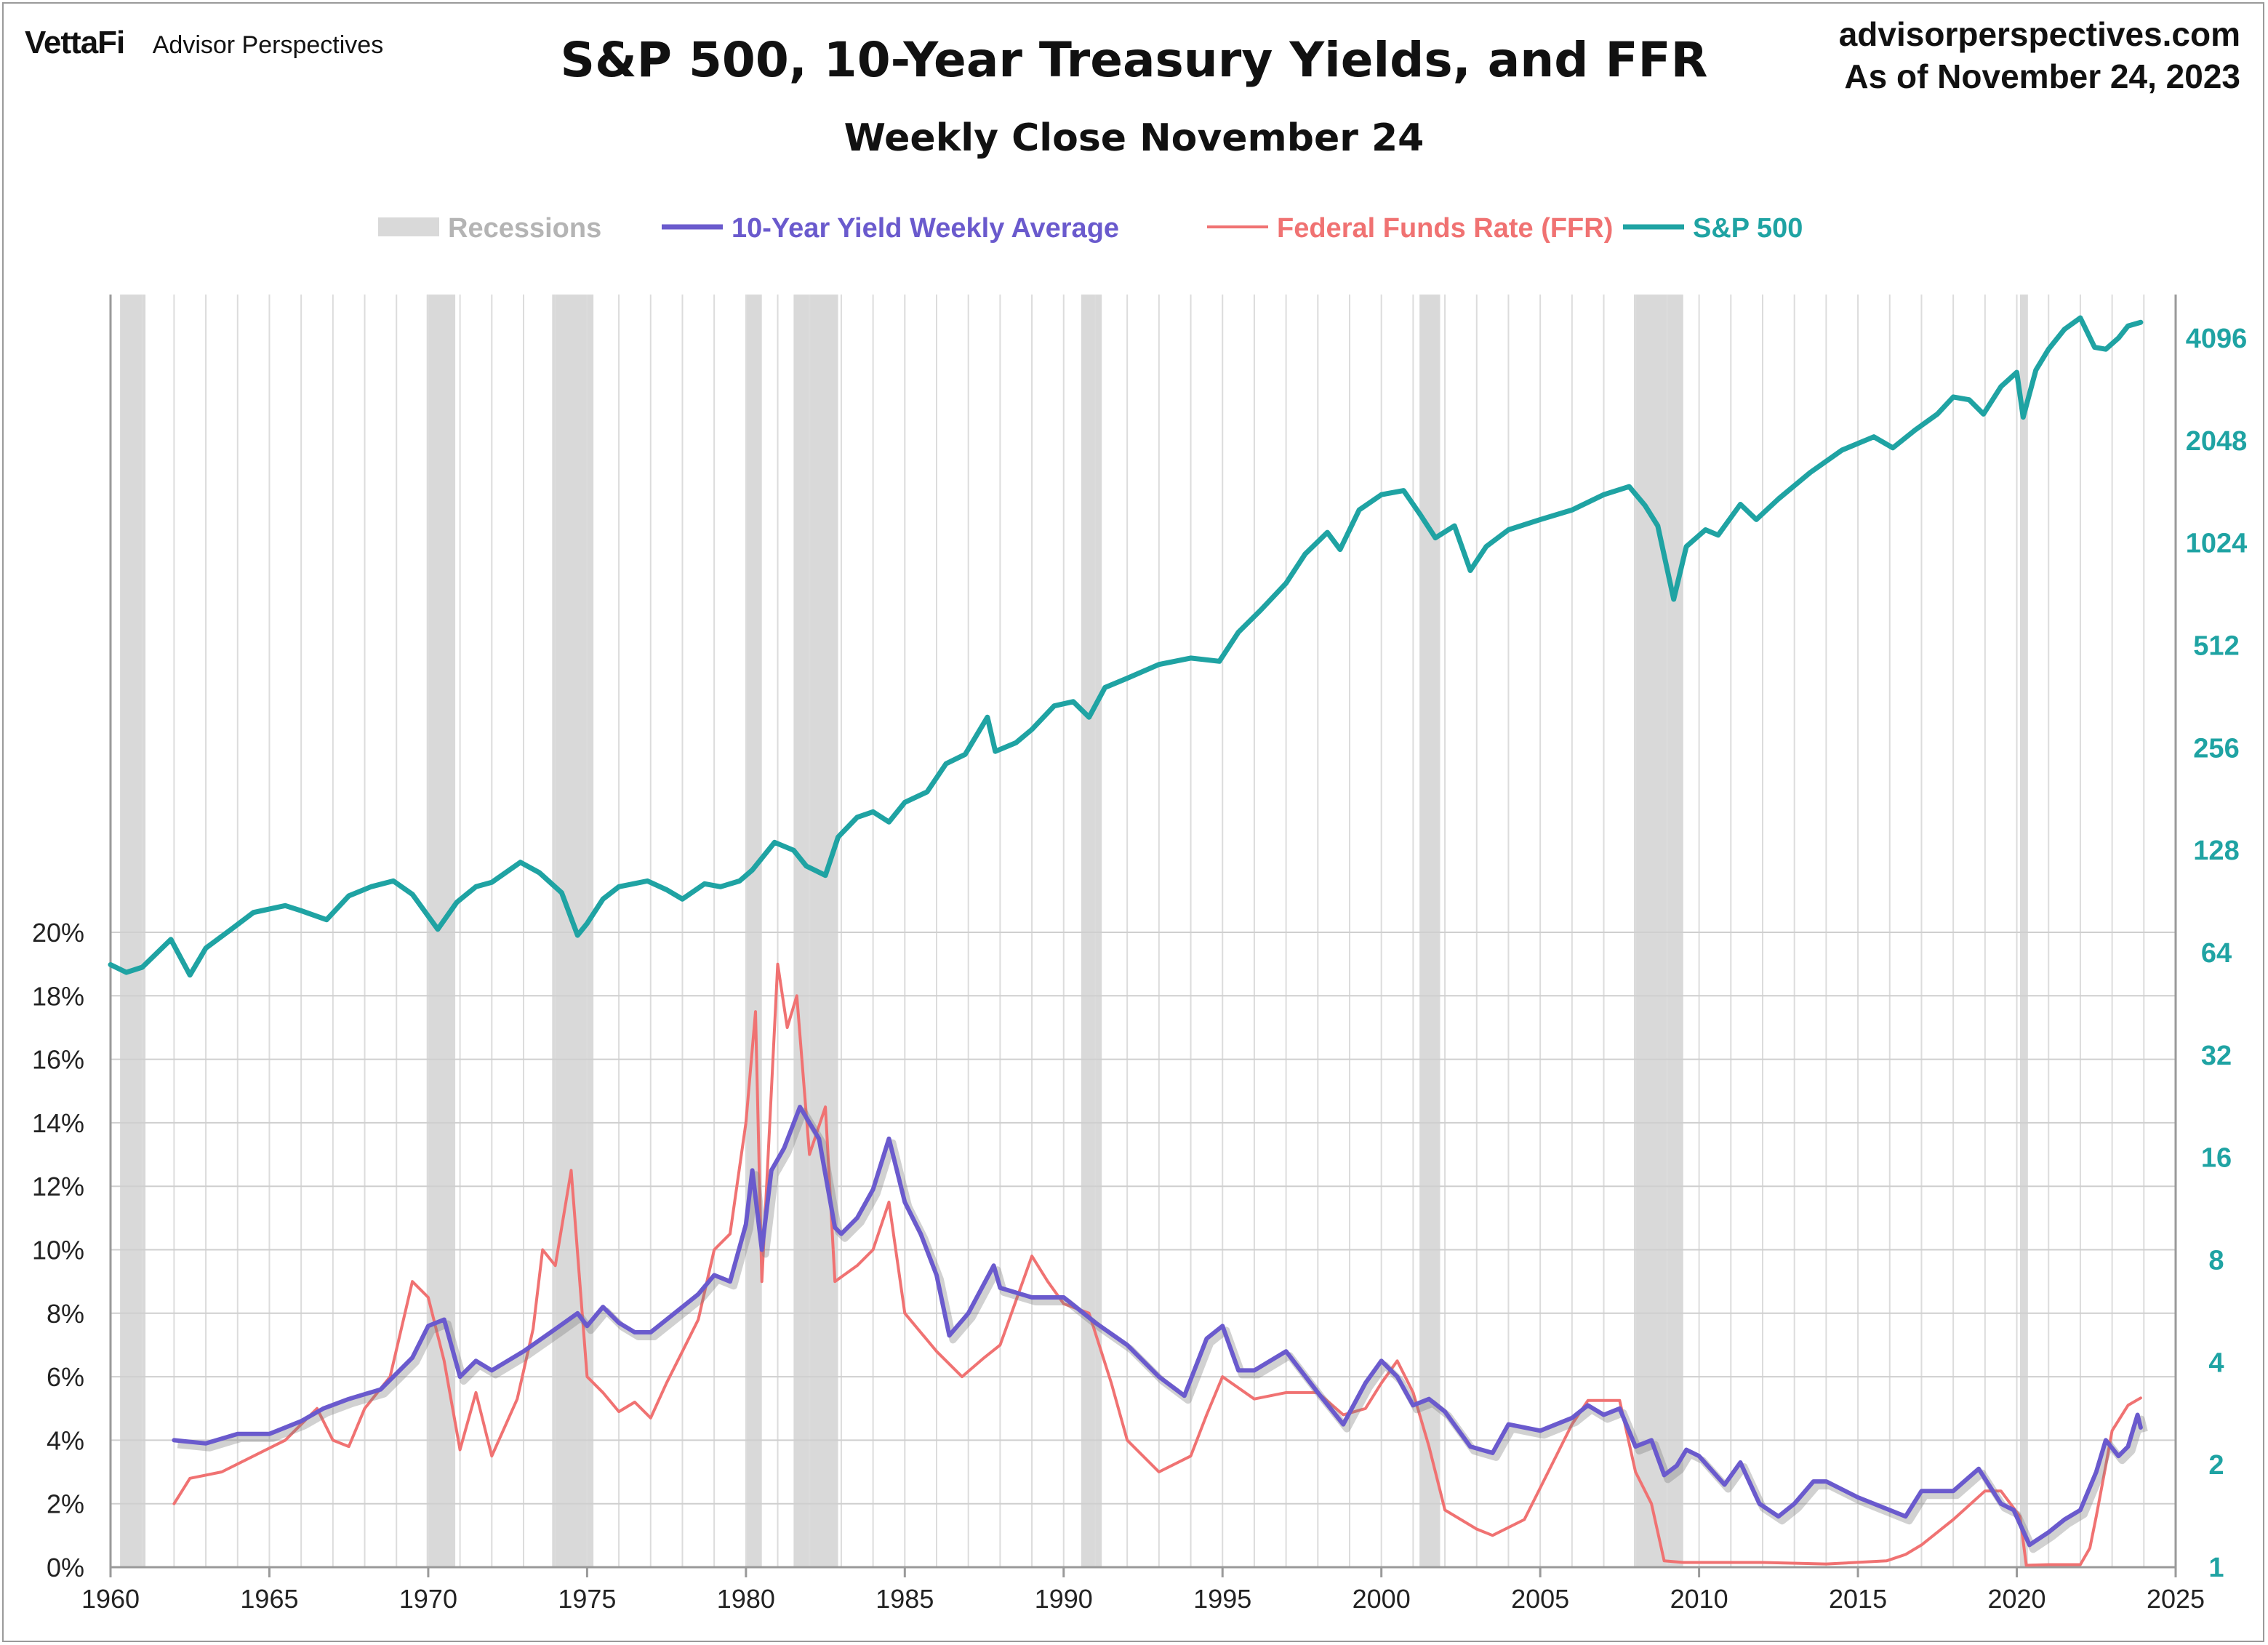  What do you see at coordinates (75, 42) in the screenshot?
I see `brand-logo: VettaFi` at bounding box center [75, 42].